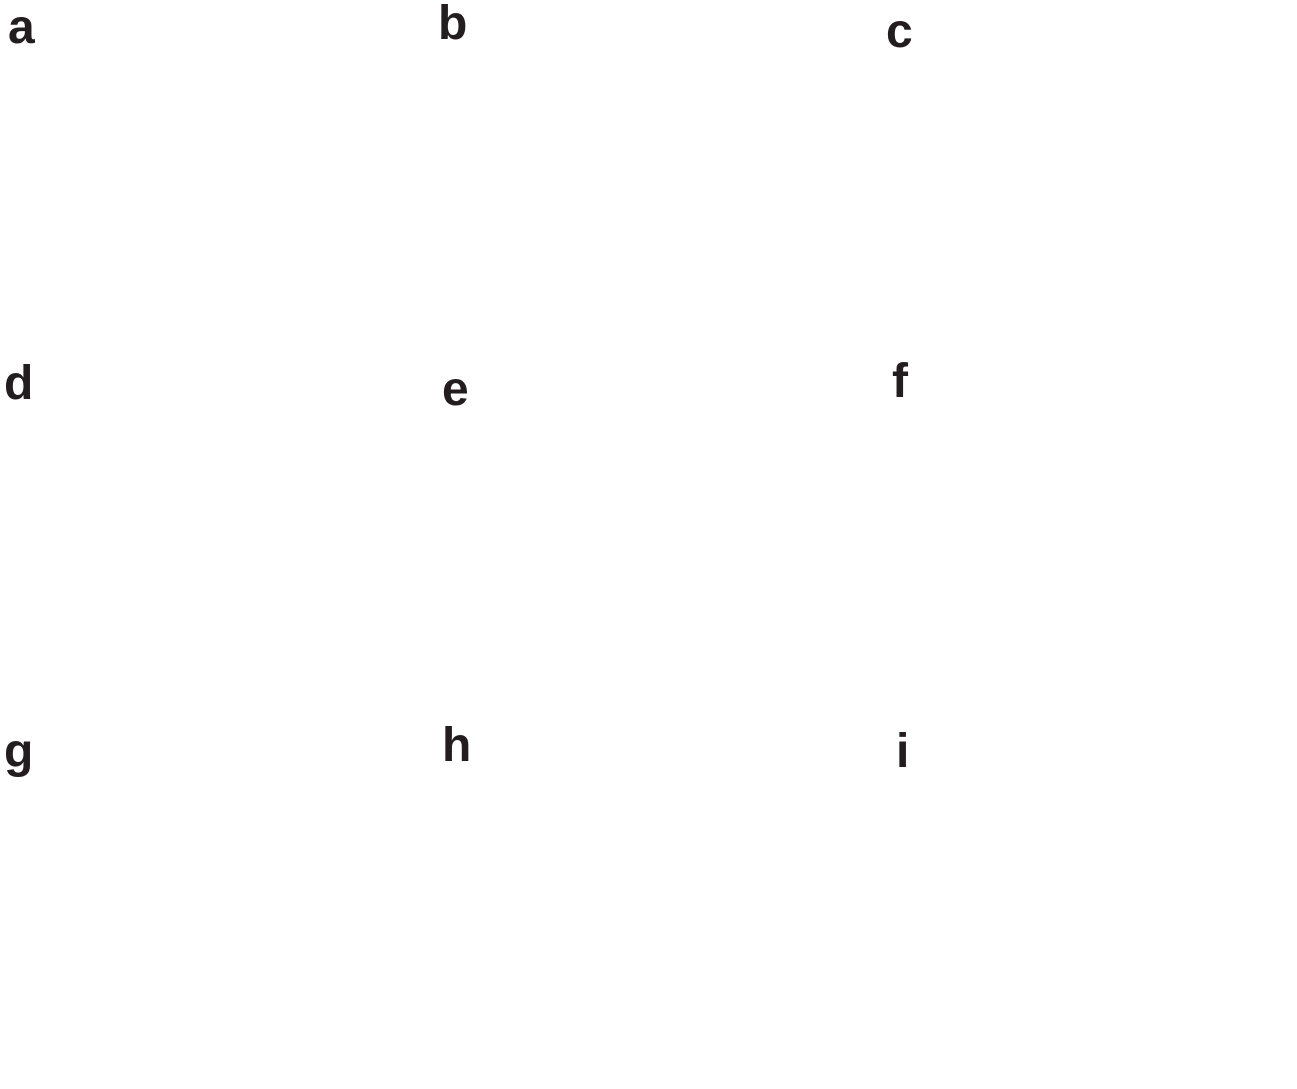  What do you see at coordinates (900, 381) in the screenshot?
I see `panel-letter-f: f` at bounding box center [900, 381].